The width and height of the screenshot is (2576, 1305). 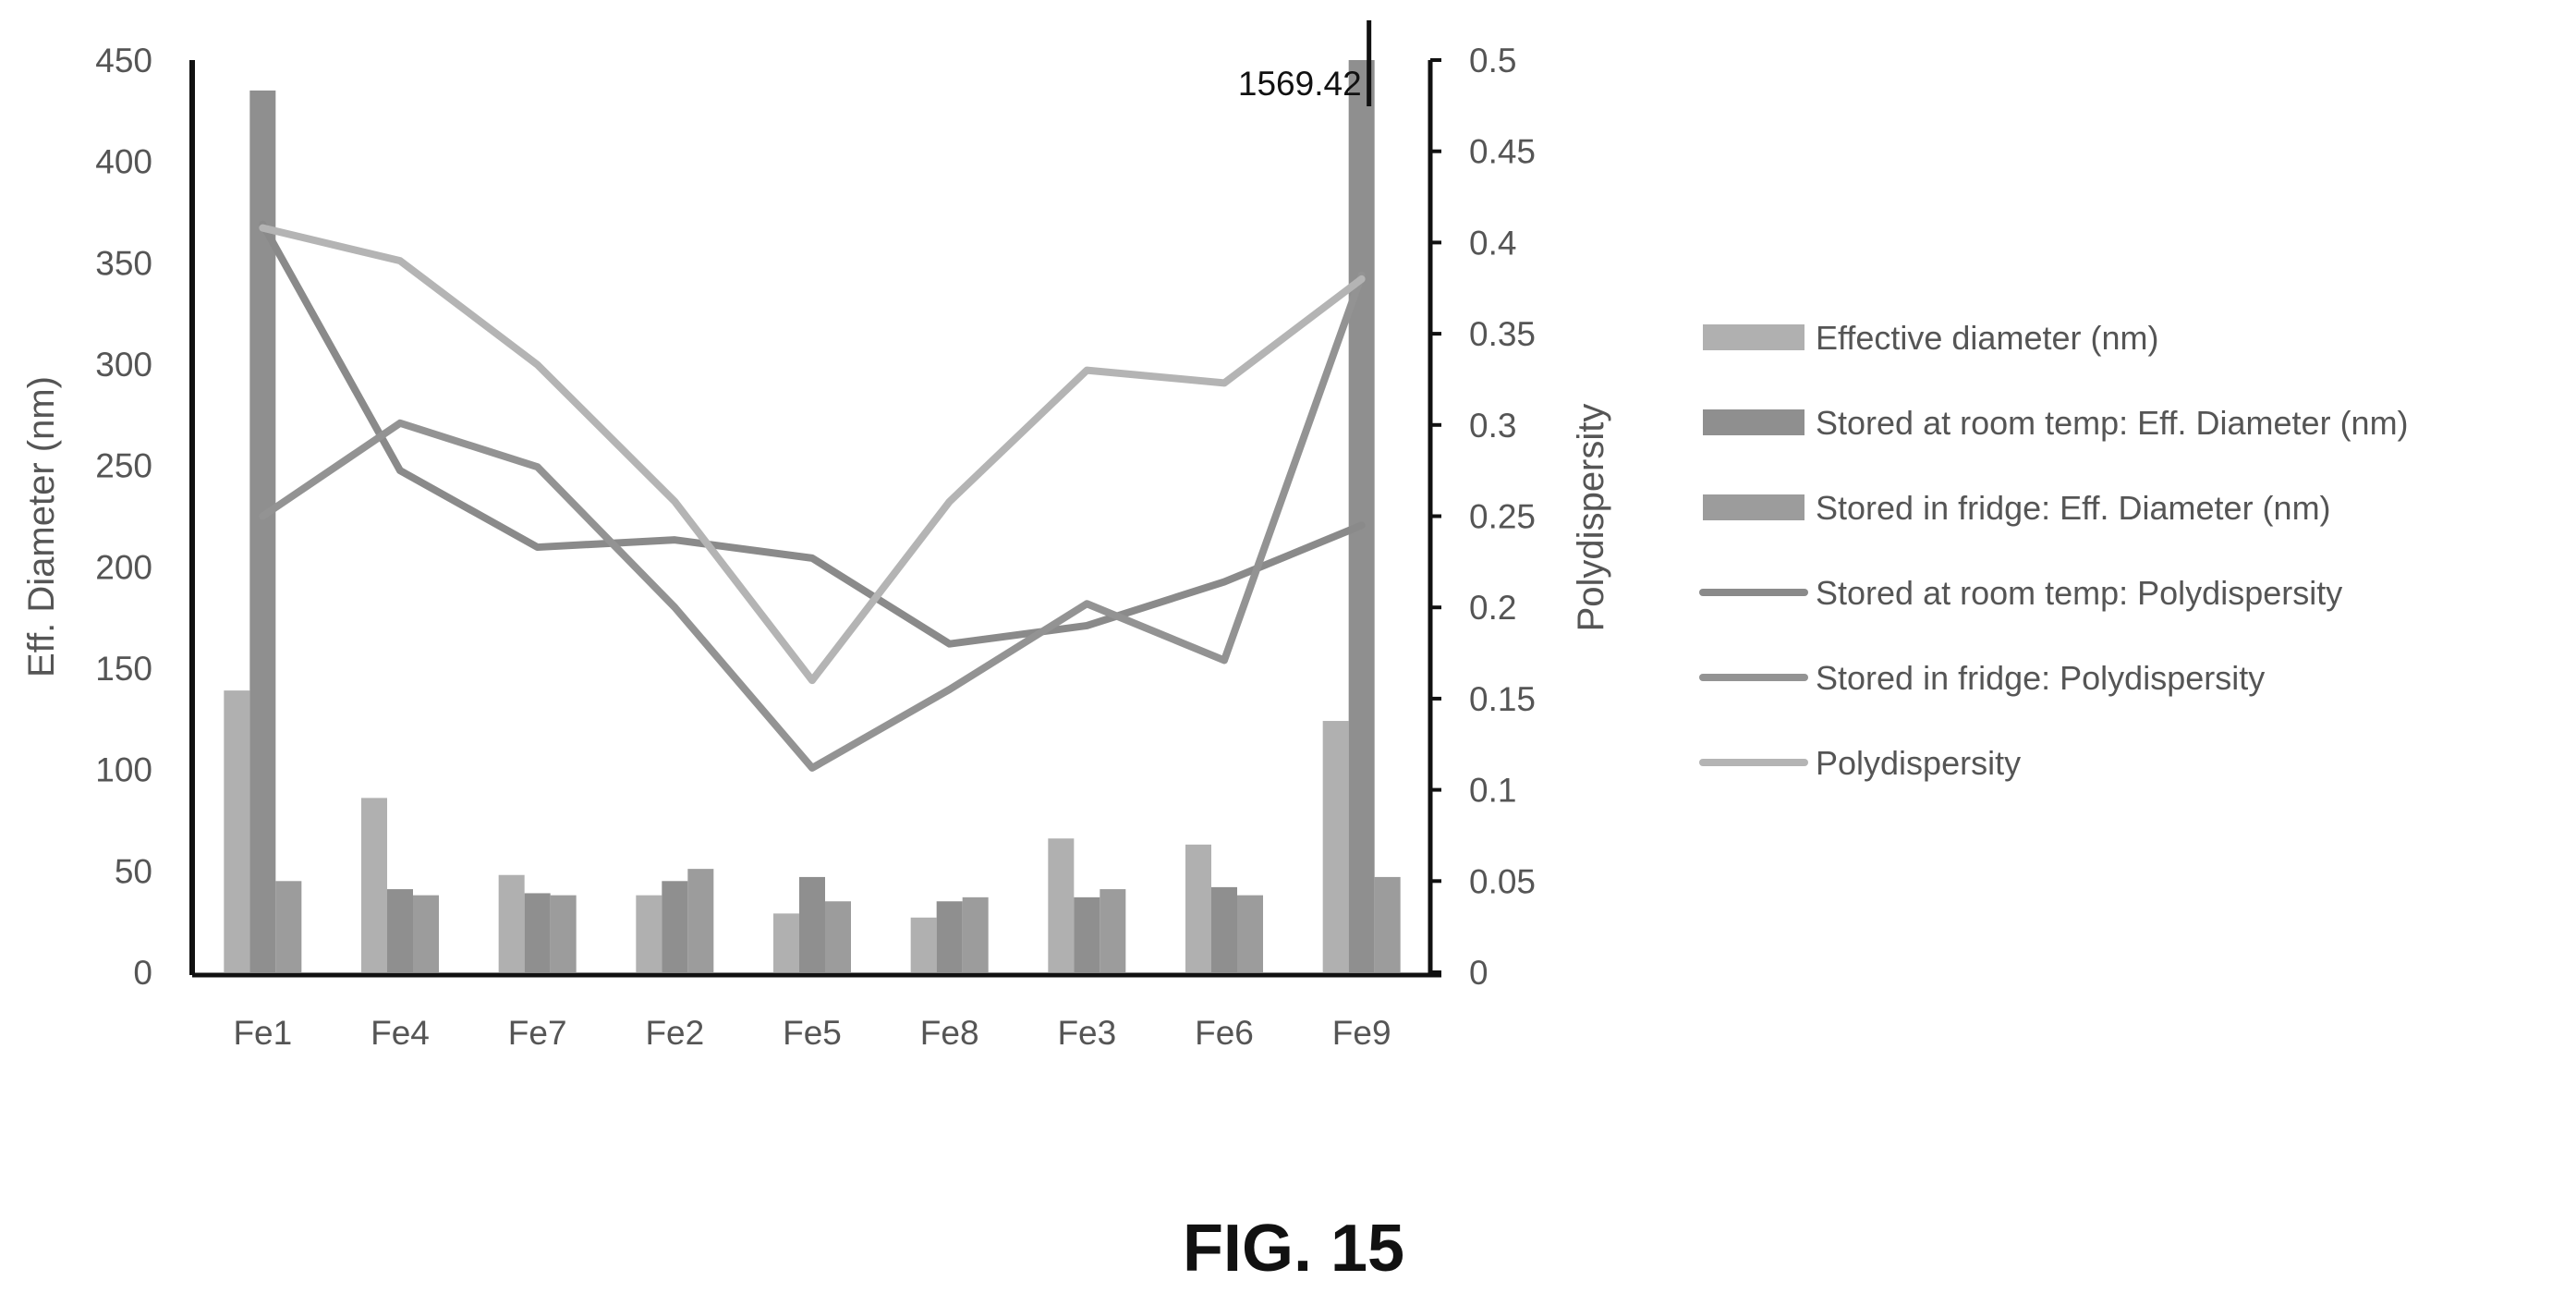 What do you see at coordinates (123, 669) in the screenshot?
I see `y-tick-label: 150` at bounding box center [123, 669].